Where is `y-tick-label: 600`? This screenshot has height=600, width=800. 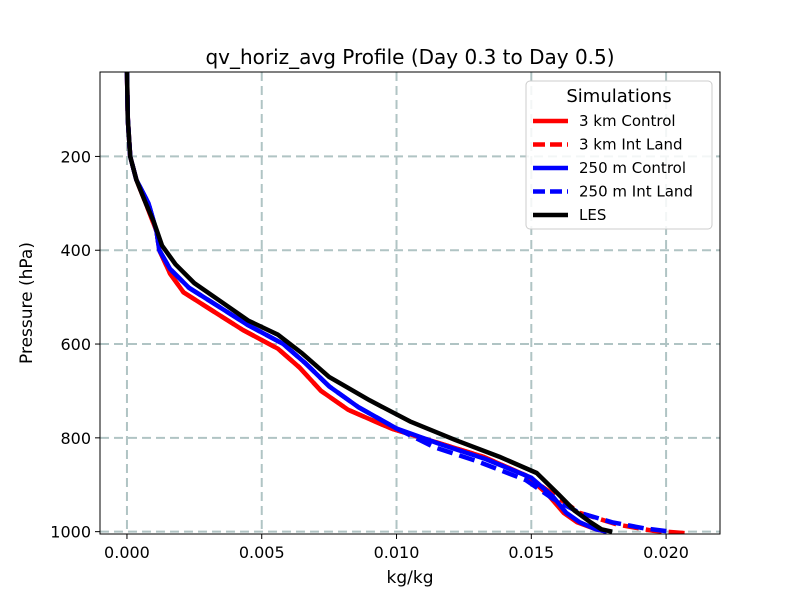 y-tick-label: 600 is located at coordinates (75, 344).